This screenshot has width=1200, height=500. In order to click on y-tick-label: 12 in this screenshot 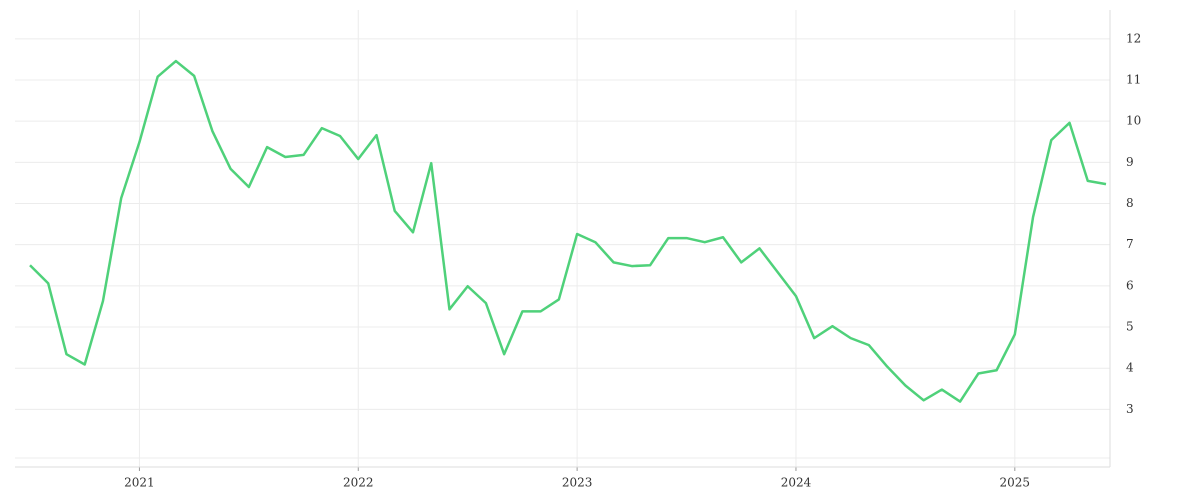, I will do `click(1133, 38)`.